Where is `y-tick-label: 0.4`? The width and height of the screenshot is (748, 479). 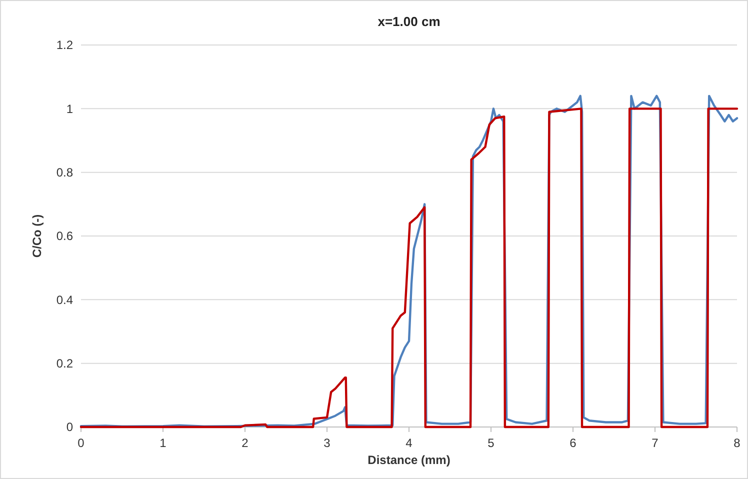
y-tick-label: 0.4 is located at coordinates (65, 299).